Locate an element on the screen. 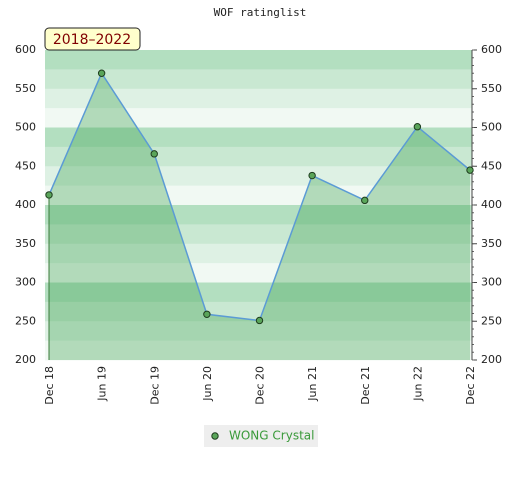 This screenshot has width=520, height=480. legend-box is located at coordinates (261, 436).